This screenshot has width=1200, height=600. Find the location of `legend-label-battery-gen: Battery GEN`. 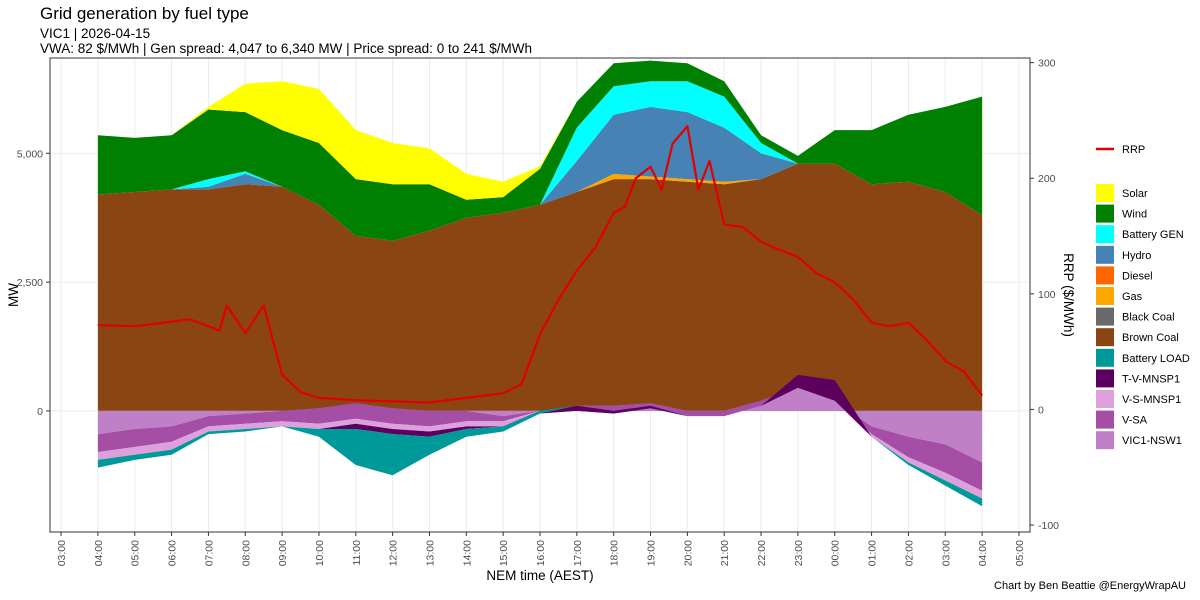

legend-label-battery-gen: Battery GEN is located at coordinates (1153, 235).